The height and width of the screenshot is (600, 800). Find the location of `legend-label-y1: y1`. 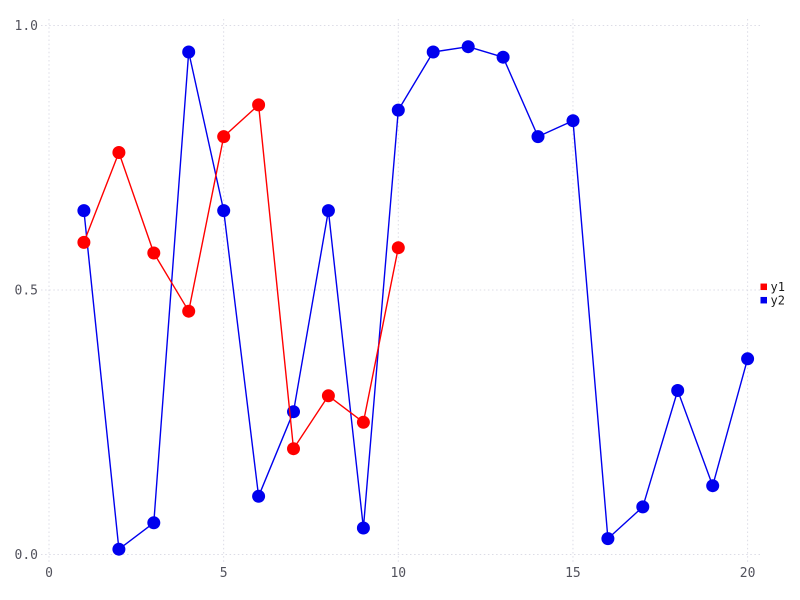

legend-label-y1: y1 is located at coordinates (778, 287).